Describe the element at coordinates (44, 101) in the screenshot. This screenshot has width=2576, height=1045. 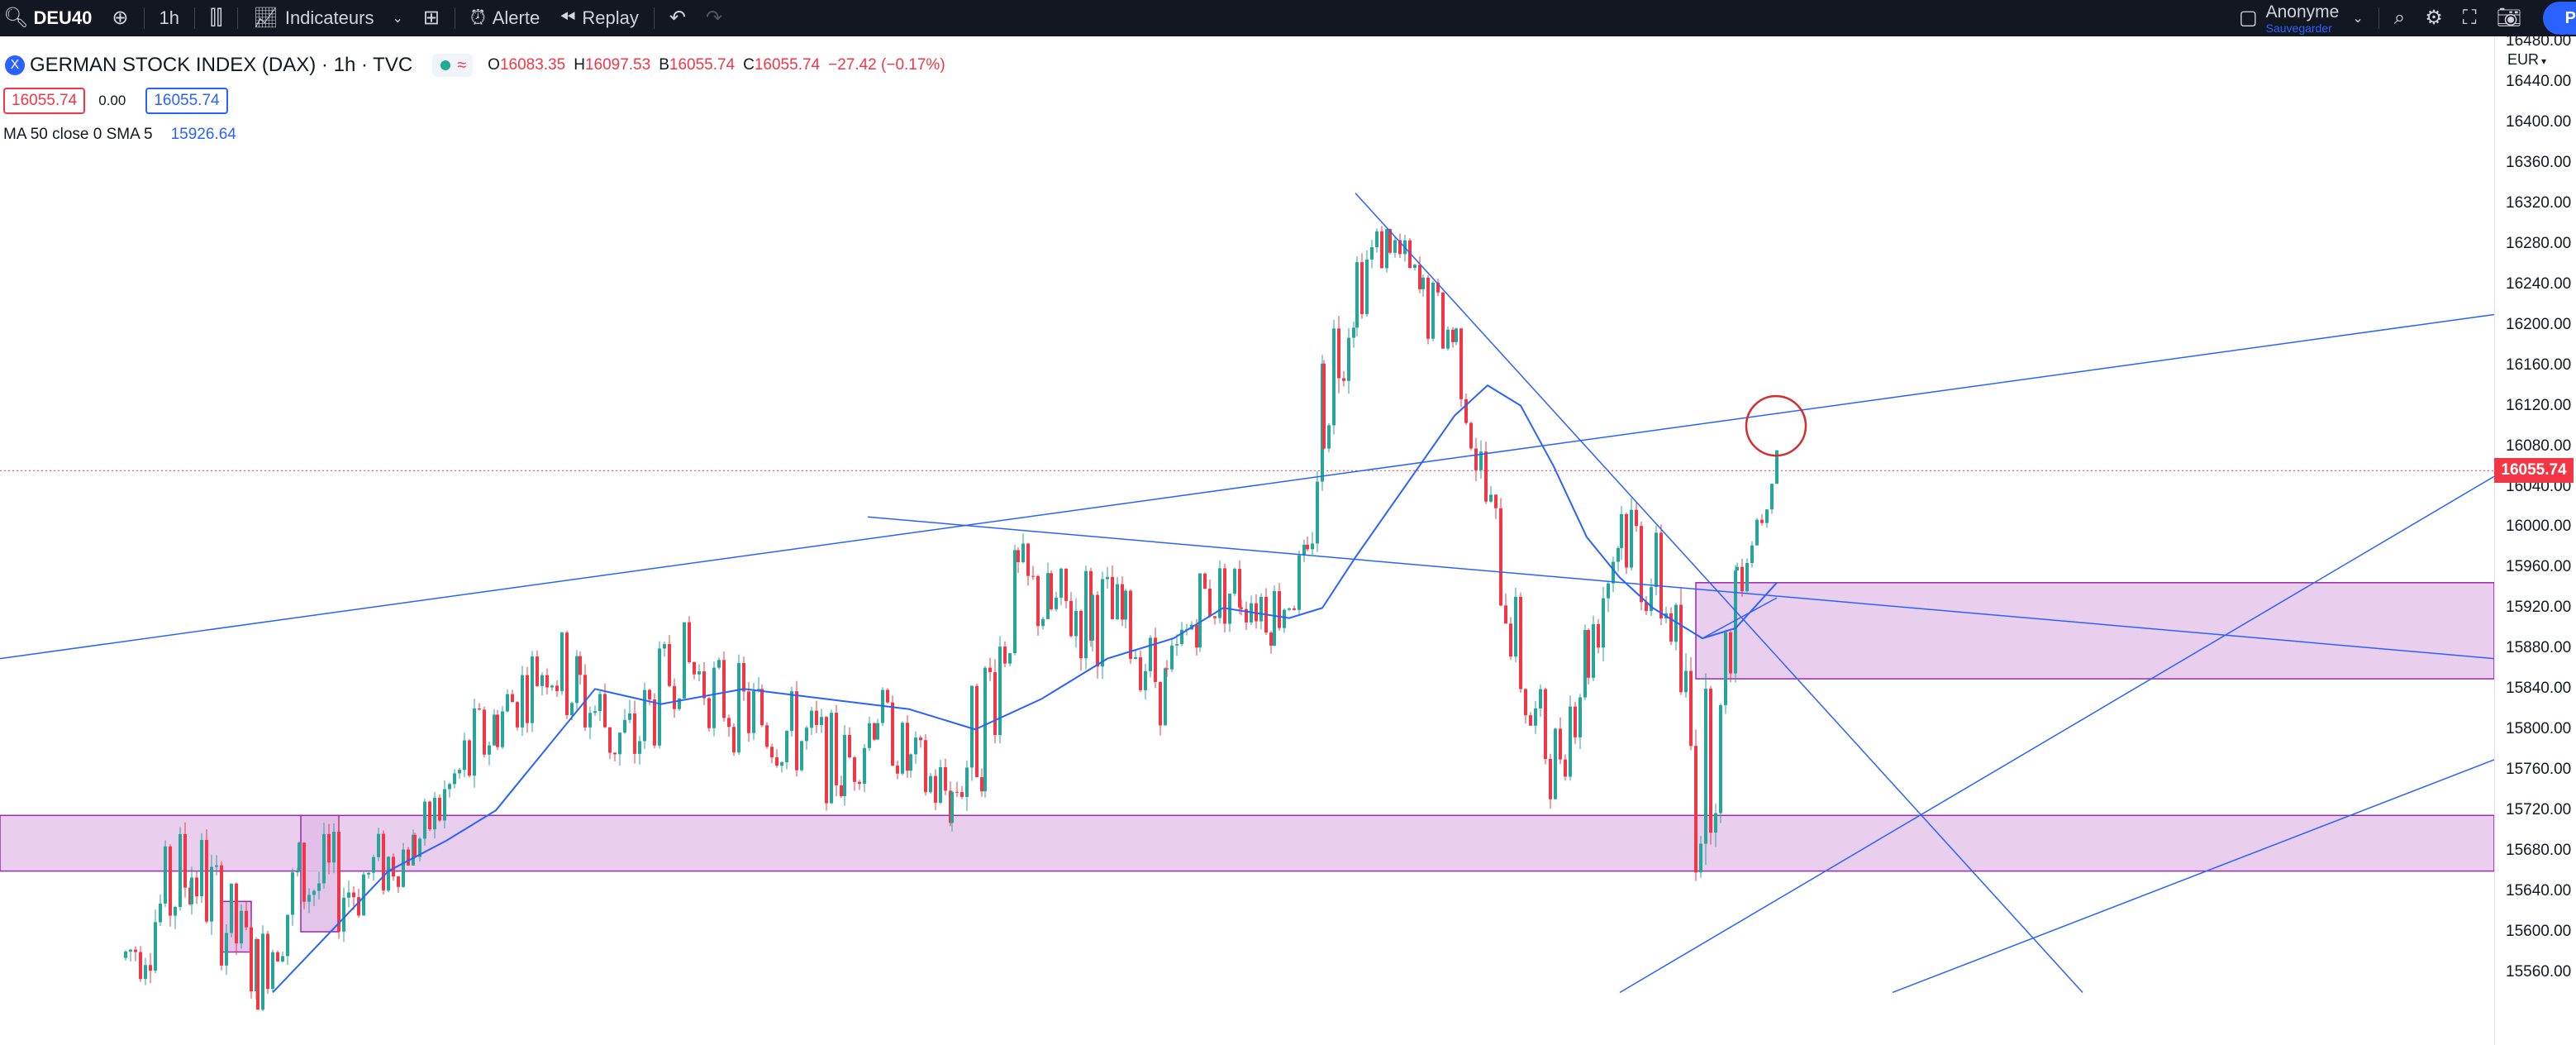
I see `sell-price-button: 16055.74` at that location.